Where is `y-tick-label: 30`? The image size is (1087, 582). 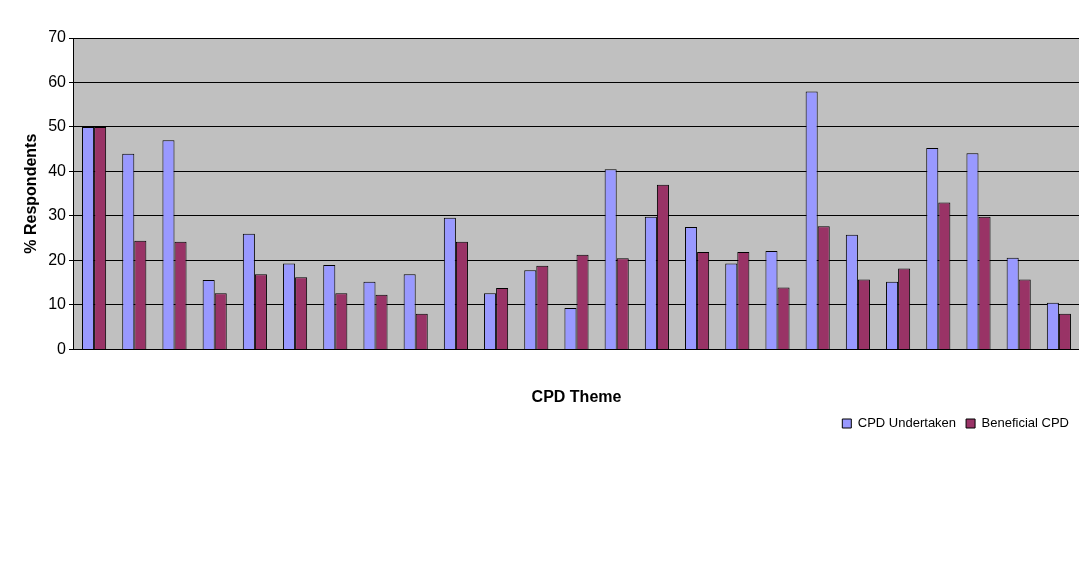 y-tick-label: 30 is located at coordinates (57, 215).